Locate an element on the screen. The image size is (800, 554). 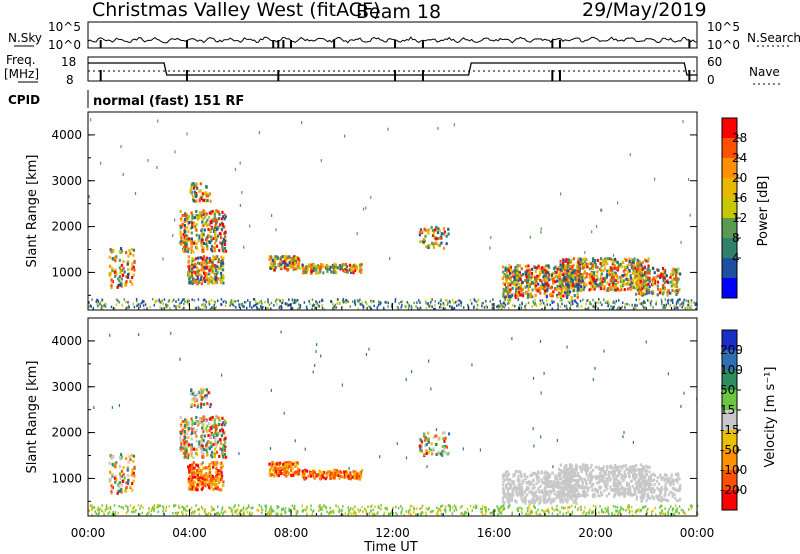
noise-point is located at coordinates (491, 238).